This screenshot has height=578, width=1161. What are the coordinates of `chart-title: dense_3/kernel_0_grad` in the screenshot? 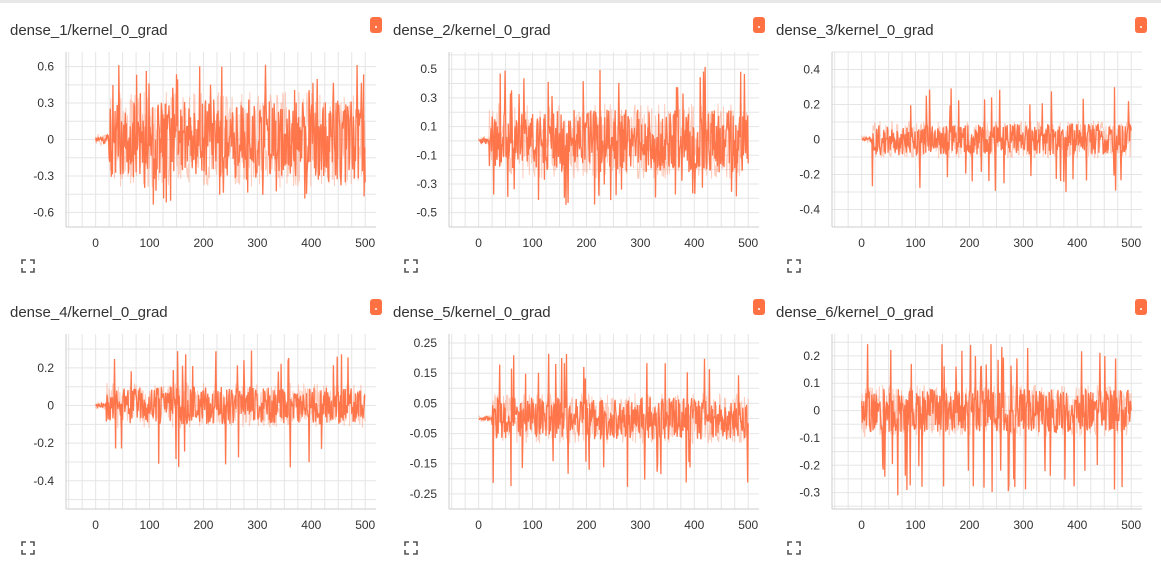 It's located at (855, 30).